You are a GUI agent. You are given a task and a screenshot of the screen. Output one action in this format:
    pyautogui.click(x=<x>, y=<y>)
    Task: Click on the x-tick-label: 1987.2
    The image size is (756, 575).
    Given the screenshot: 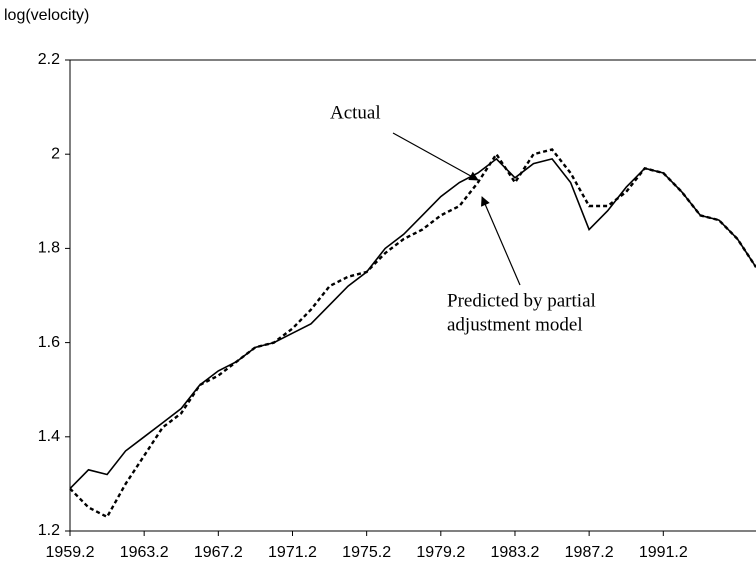 What is the action you would take?
    pyautogui.click(x=589, y=552)
    